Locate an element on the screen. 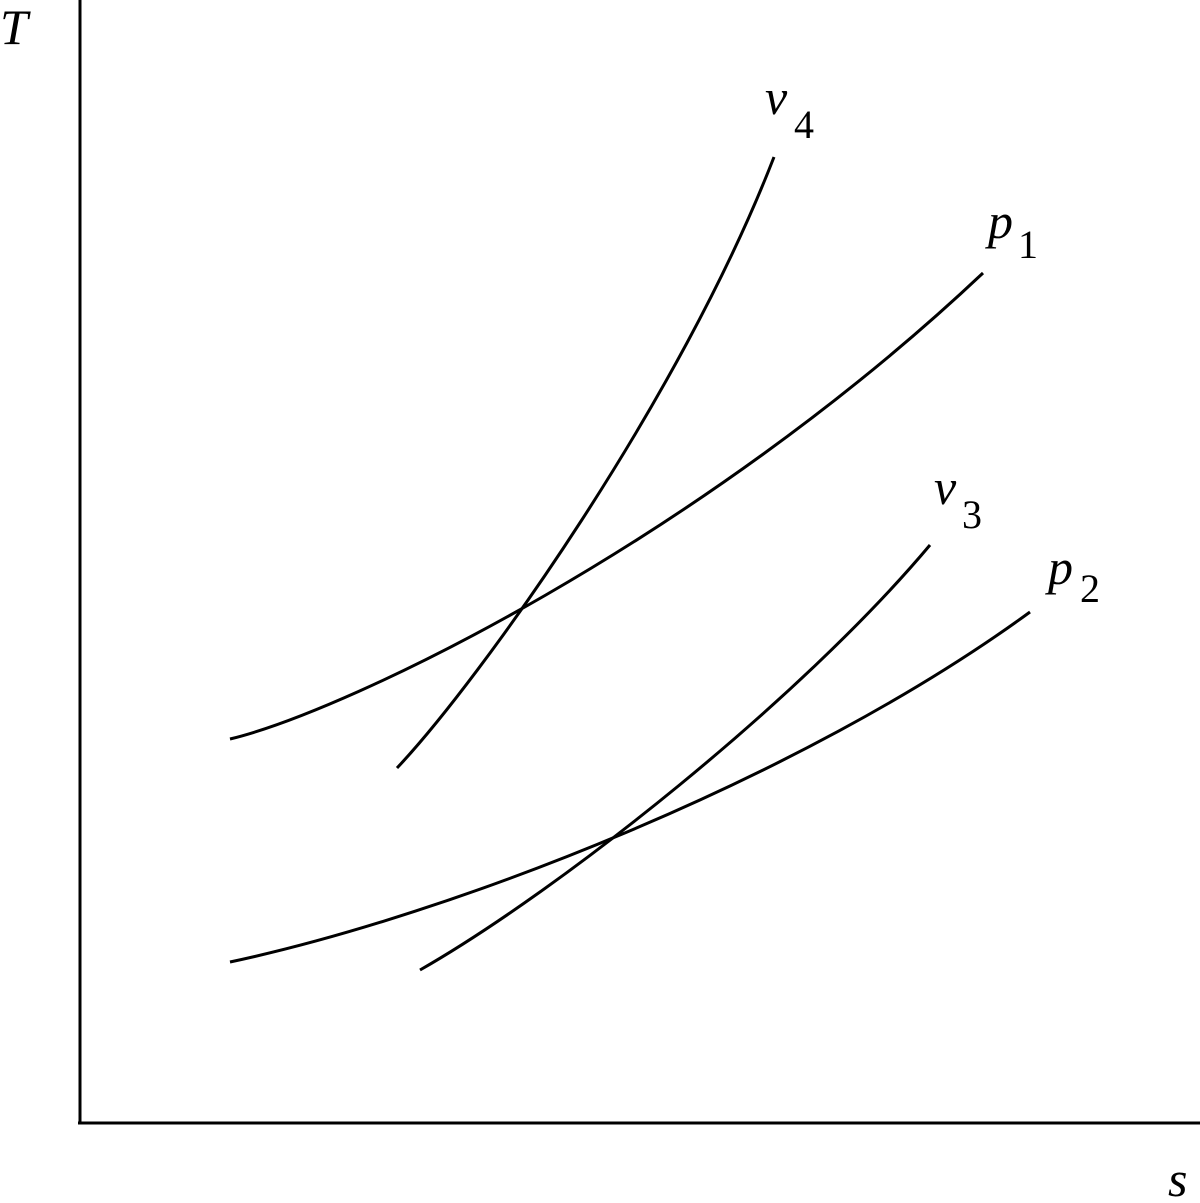 This screenshot has height=1203, width=1200. curve-subscript: 2 is located at coordinates (1090, 588).